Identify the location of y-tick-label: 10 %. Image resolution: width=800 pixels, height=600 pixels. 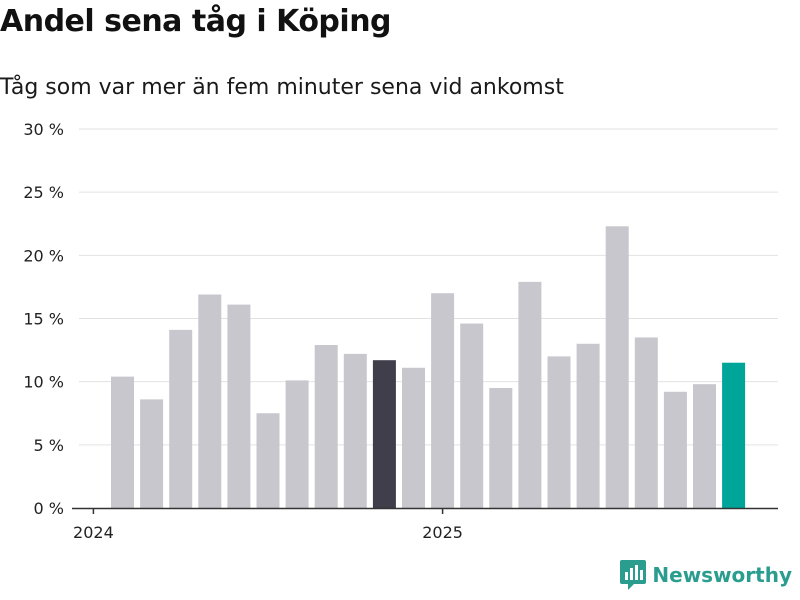
(43, 382).